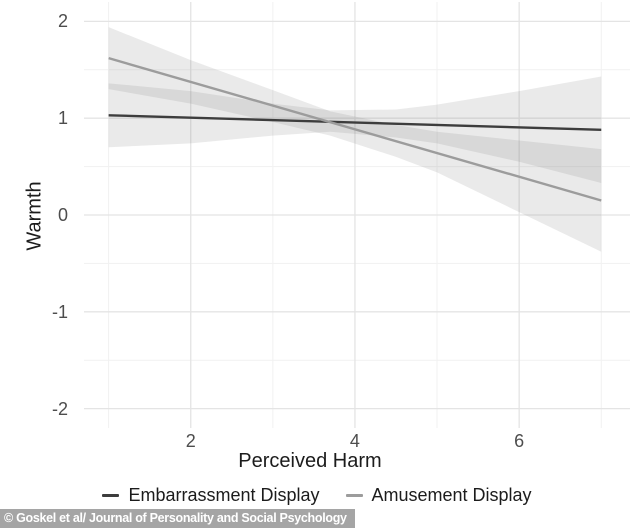 This screenshot has height=528, width=634. I want to click on y-tick-label: 2, so click(62, 21).